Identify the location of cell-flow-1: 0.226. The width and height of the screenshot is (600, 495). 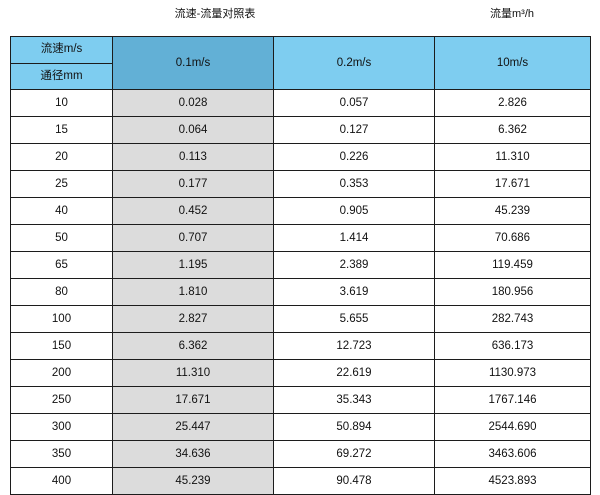
(354, 157).